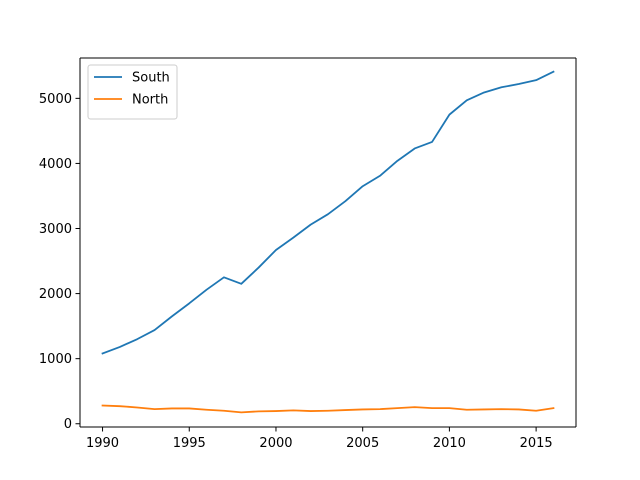  I want to click on x-tick-label: 2010, so click(449, 443).